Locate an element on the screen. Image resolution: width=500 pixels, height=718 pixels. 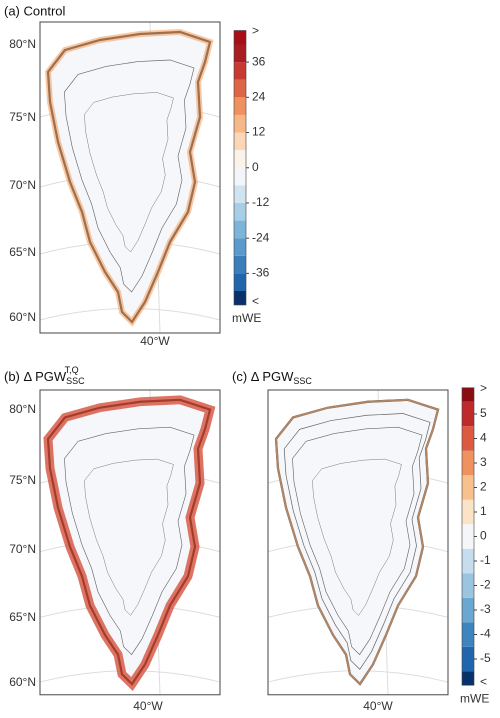
colorbar-tick-label: 12 is located at coordinates (259, 132).